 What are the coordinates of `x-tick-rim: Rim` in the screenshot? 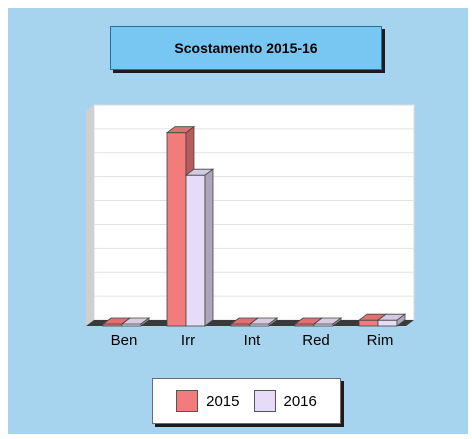 It's located at (380, 340).